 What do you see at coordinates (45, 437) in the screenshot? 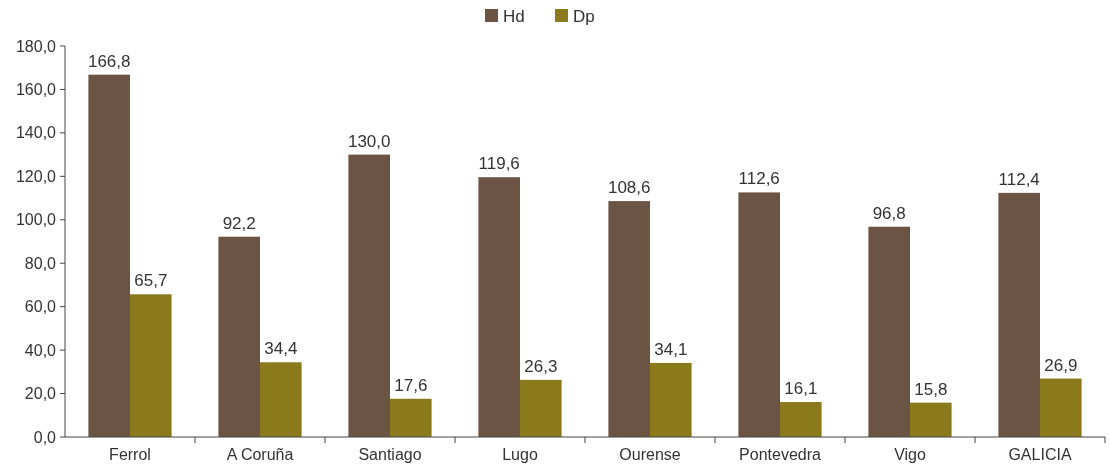
I see `y-tick-label: 0,0` at bounding box center [45, 437].